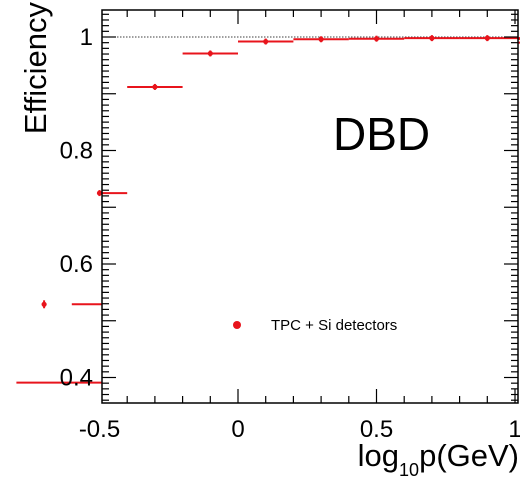 The width and height of the screenshot is (520, 483). I want to click on legend-label: TPC + Si detectors, so click(334, 325).